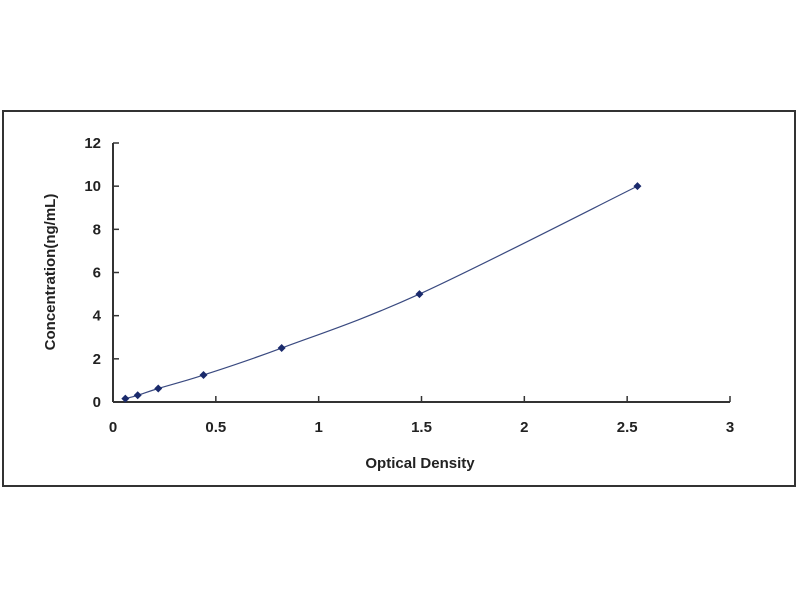 The height and width of the screenshot is (600, 800). Describe the element at coordinates (97, 229) in the screenshot. I see `y-tick-label: 8` at that location.